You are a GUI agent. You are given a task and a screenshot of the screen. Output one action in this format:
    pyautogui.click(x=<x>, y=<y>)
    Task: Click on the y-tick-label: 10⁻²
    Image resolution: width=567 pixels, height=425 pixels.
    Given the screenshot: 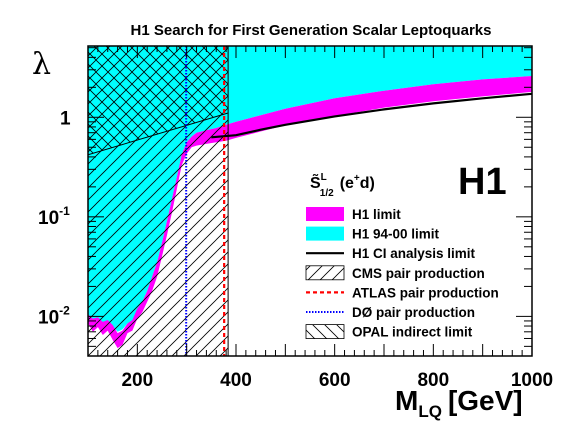 What is the action you would take?
    pyautogui.click(x=54, y=315)
    